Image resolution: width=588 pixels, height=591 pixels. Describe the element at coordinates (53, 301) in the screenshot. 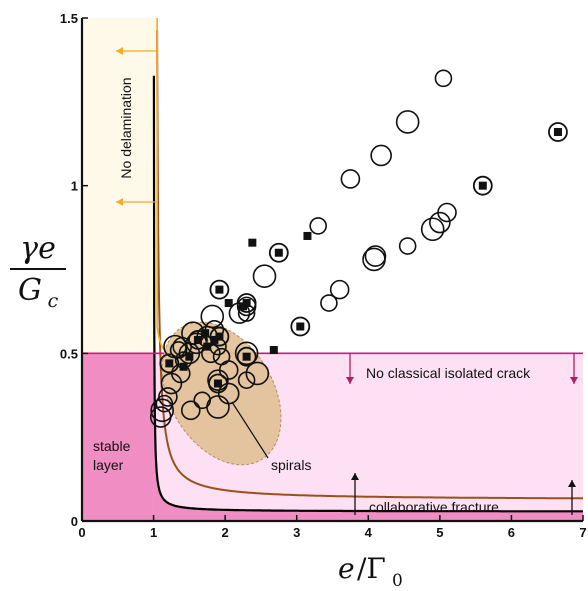

I see `y-label-denominator-sub: c` at that location.